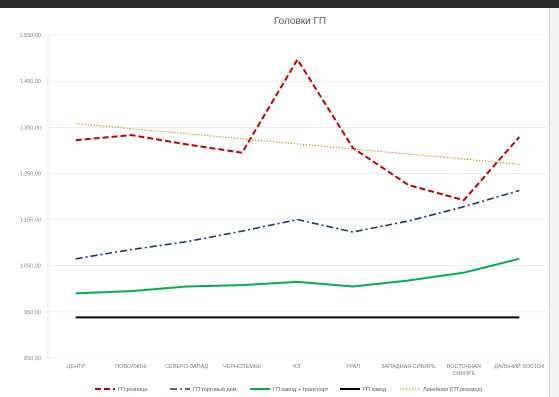 This screenshot has width=559, height=397. What do you see at coordinates (133, 390) in the screenshot?
I see `legend-label: ГП розница` at bounding box center [133, 390].